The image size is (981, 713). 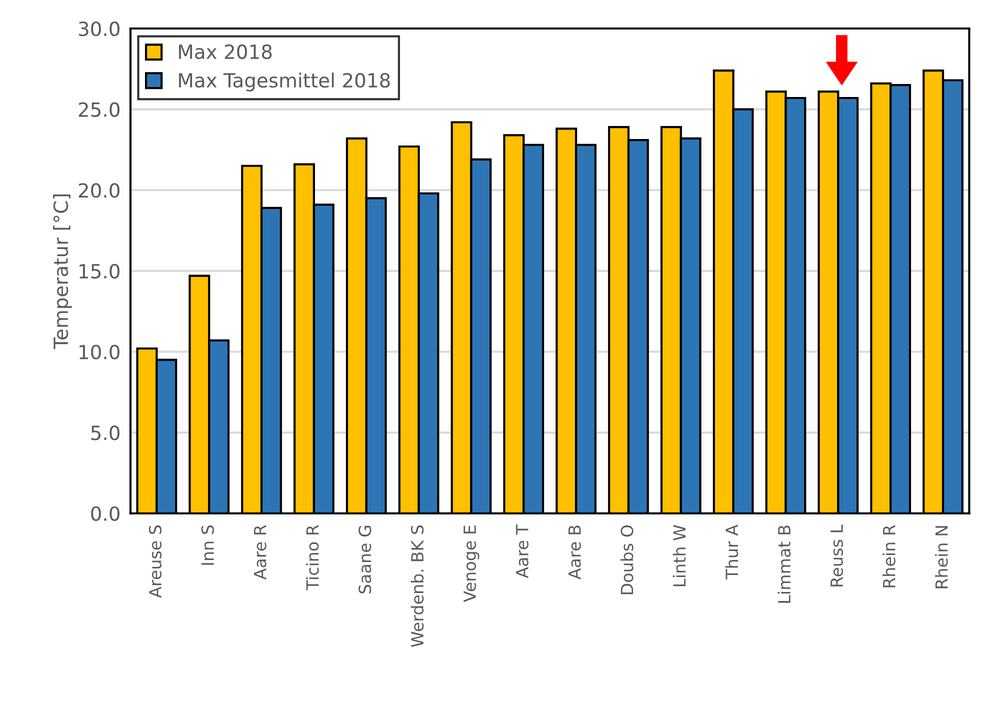 I want to click on x-tick-label: Saane G, so click(x=365, y=560).